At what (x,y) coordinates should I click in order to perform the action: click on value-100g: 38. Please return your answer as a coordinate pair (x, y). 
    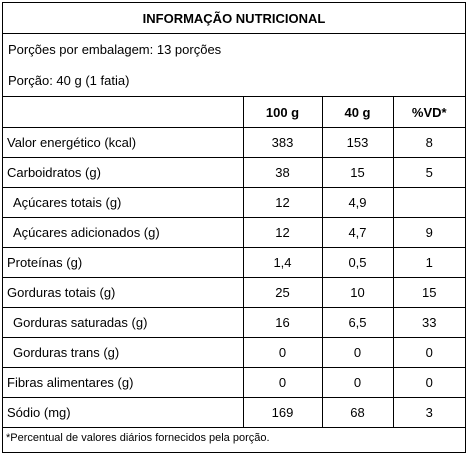
    Looking at the image, I should click on (282, 172).